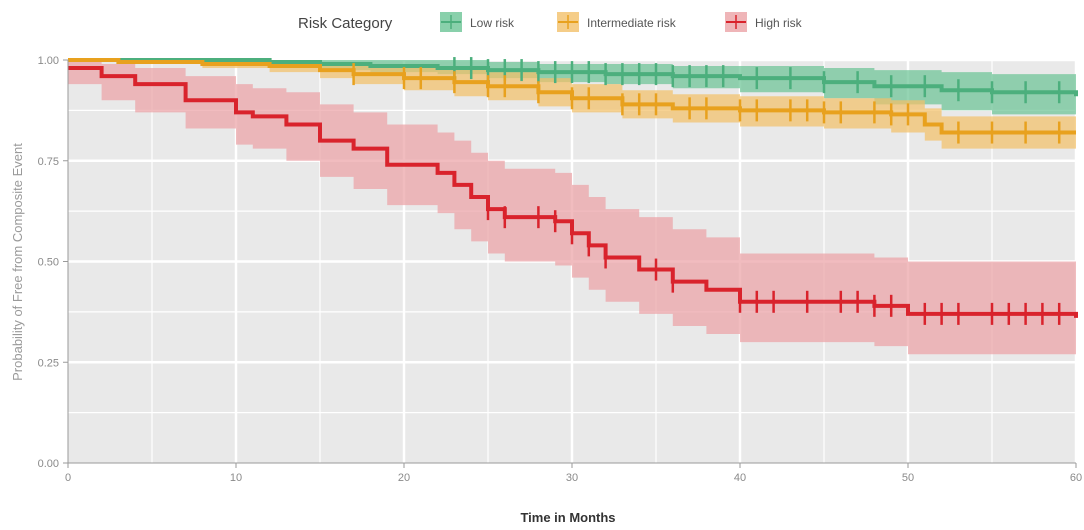 This screenshot has width=1084, height=530. I want to click on x-tick-label: 0, so click(68, 478).